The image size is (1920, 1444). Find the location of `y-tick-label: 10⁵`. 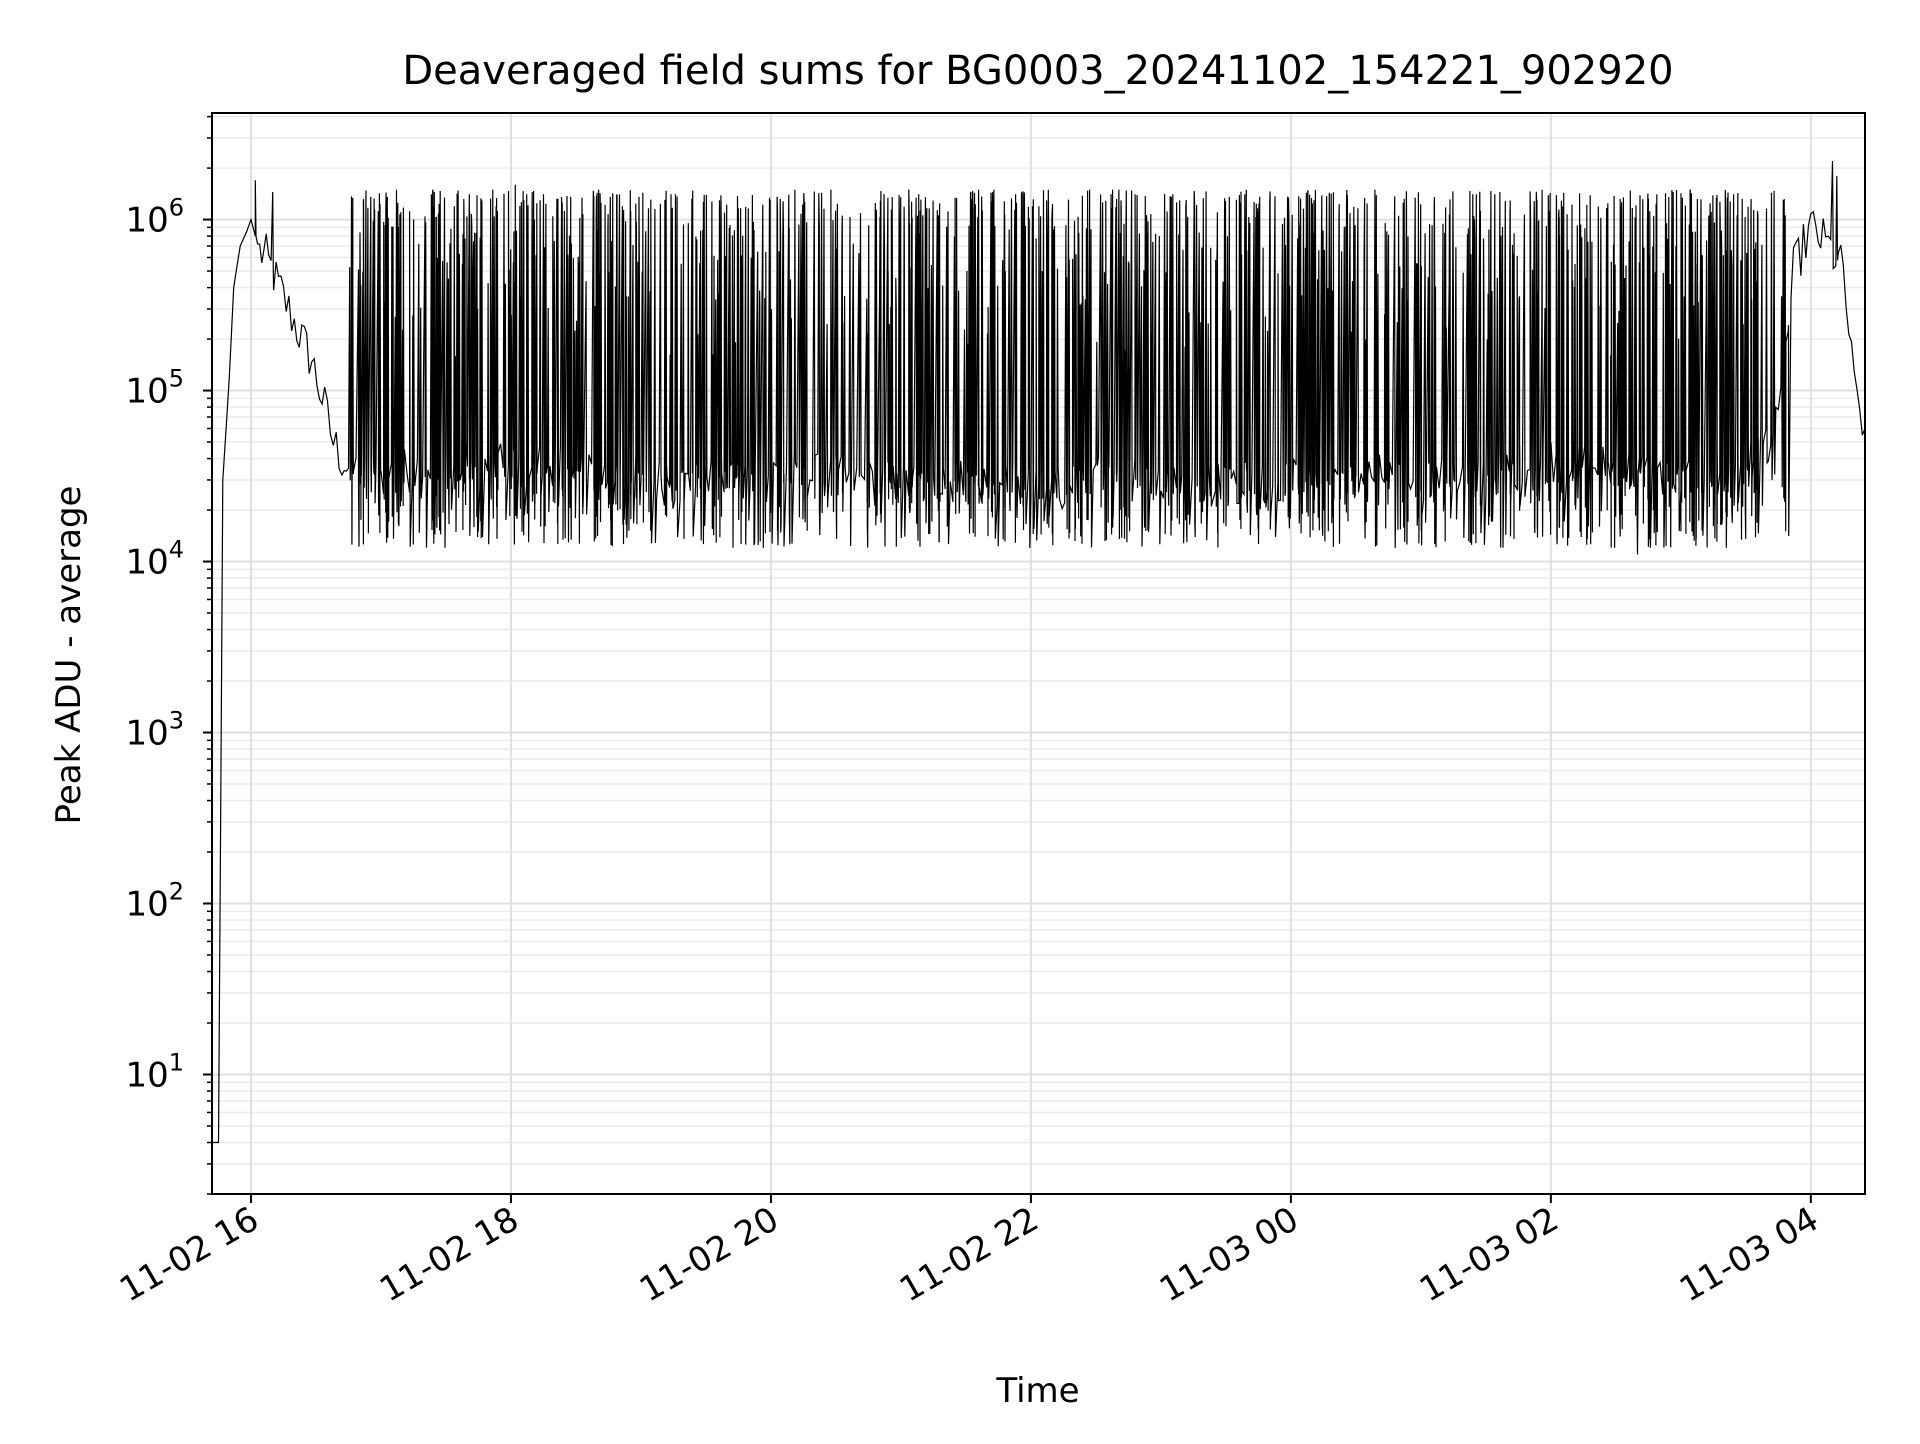

y-tick-label: 10⁵ is located at coordinates (154, 388).